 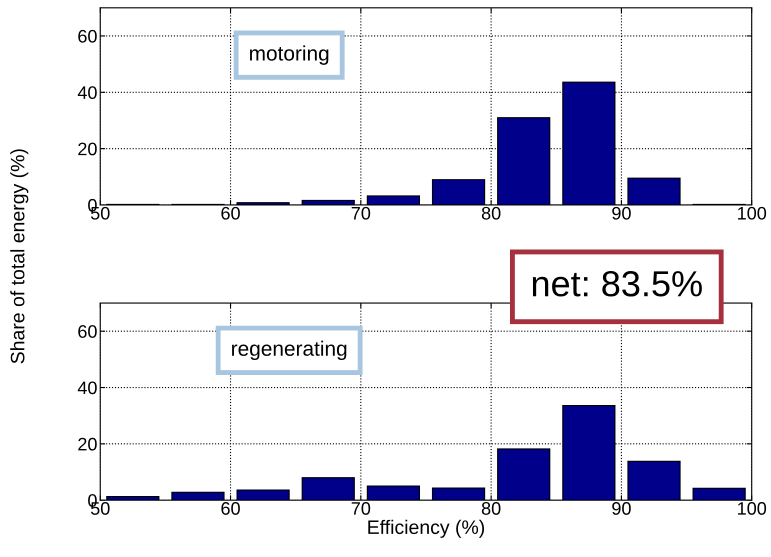 What do you see at coordinates (426, 529) in the screenshot?
I see `x-axis-title: Efficiency (%)` at bounding box center [426, 529].